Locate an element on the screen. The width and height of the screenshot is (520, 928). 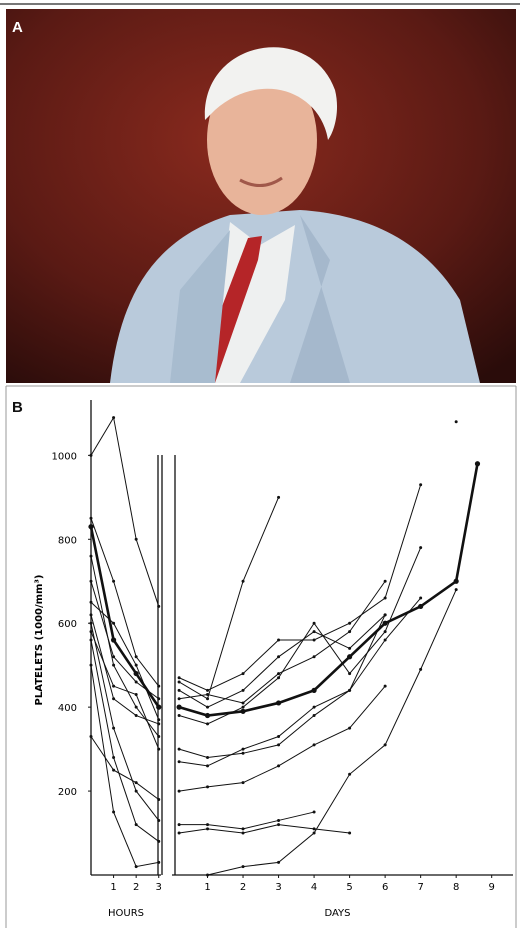
x-axis-title: HOURS is located at coordinates (126, 913).